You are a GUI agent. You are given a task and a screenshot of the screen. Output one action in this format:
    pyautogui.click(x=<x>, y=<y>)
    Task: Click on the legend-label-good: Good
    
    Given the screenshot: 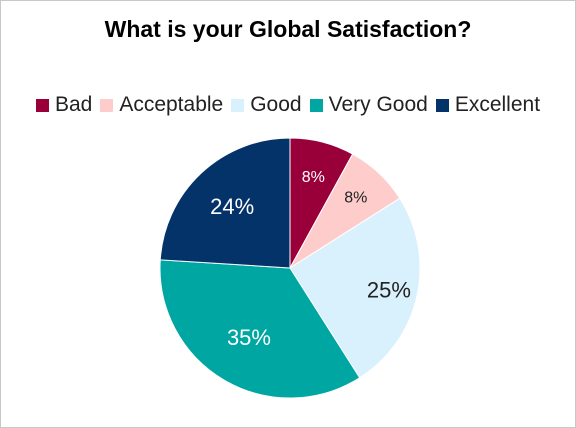 What is the action you would take?
    pyautogui.click(x=276, y=104)
    